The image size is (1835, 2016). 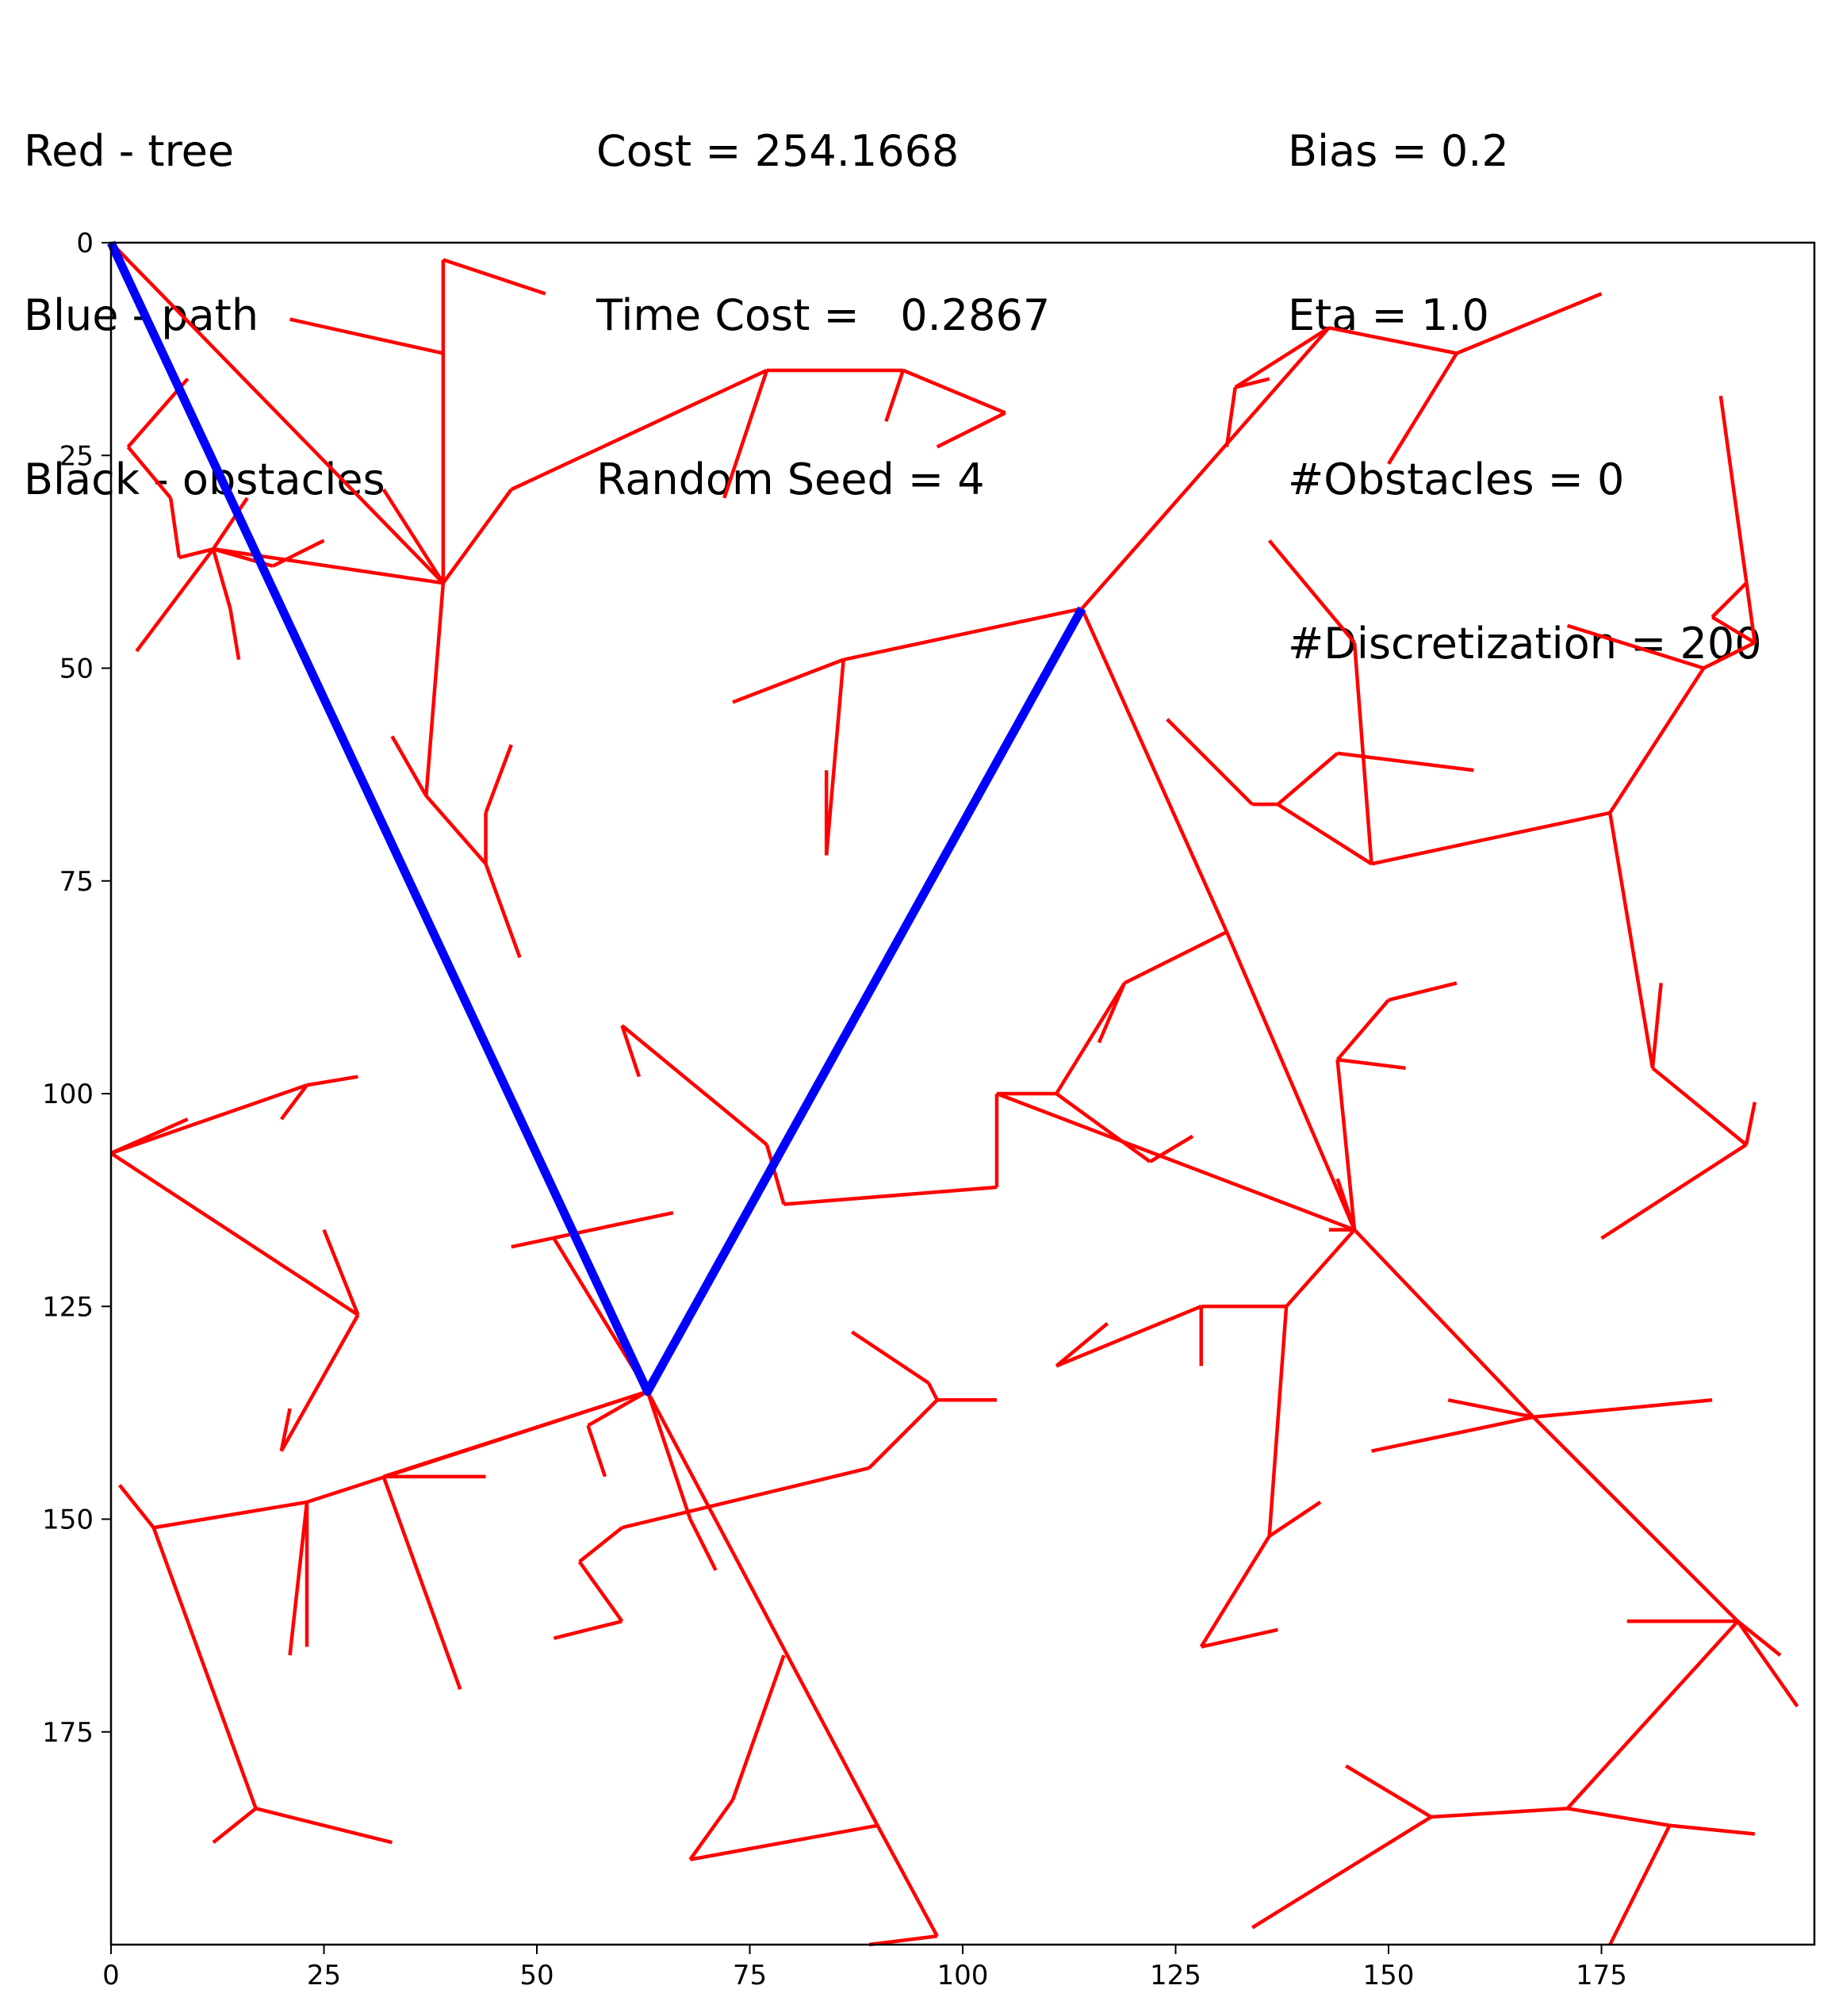 What do you see at coordinates (823, 315) in the screenshot?
I see `time-cost-value: Time Cost = 0.2867` at bounding box center [823, 315].